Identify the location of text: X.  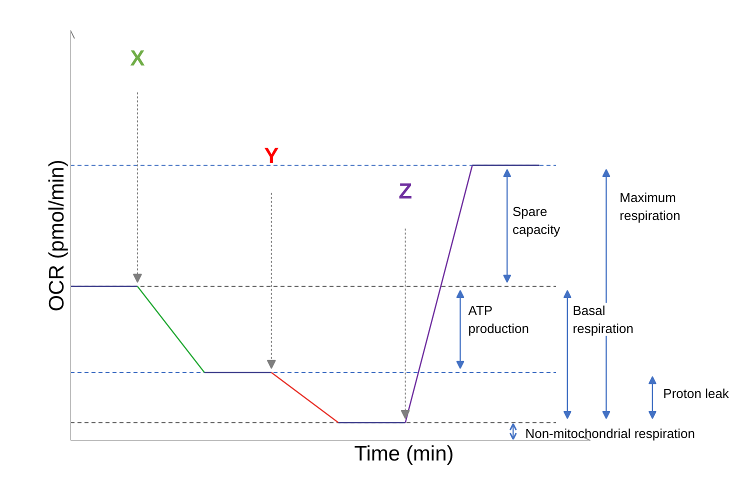
(138, 57).